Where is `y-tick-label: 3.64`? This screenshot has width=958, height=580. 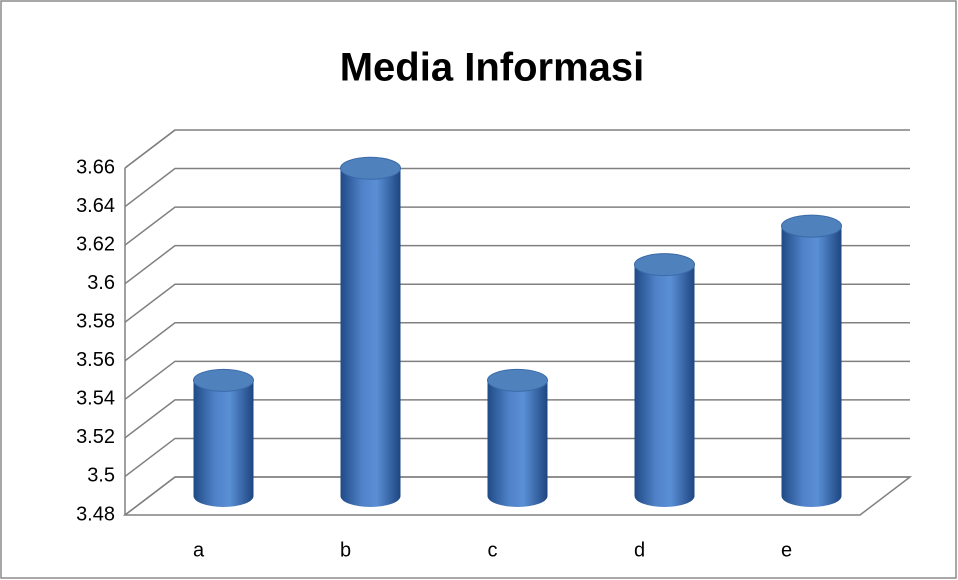 y-tick-label: 3.64 is located at coordinates (95, 206).